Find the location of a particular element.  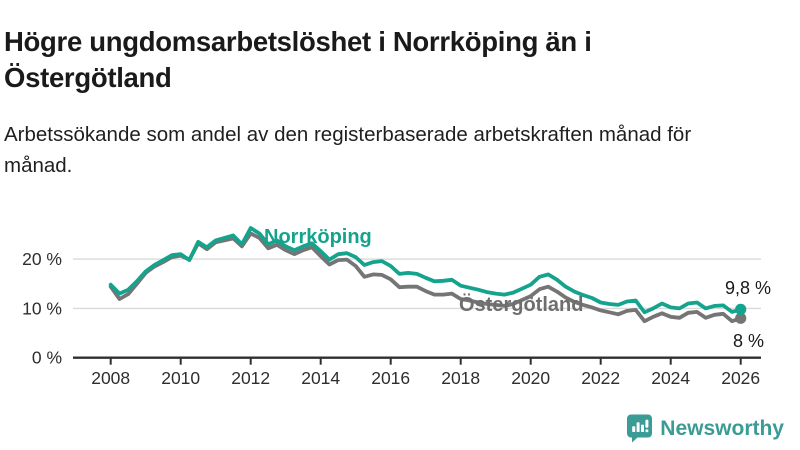

newsworthy-logo: Newsworthy is located at coordinates (705, 428).